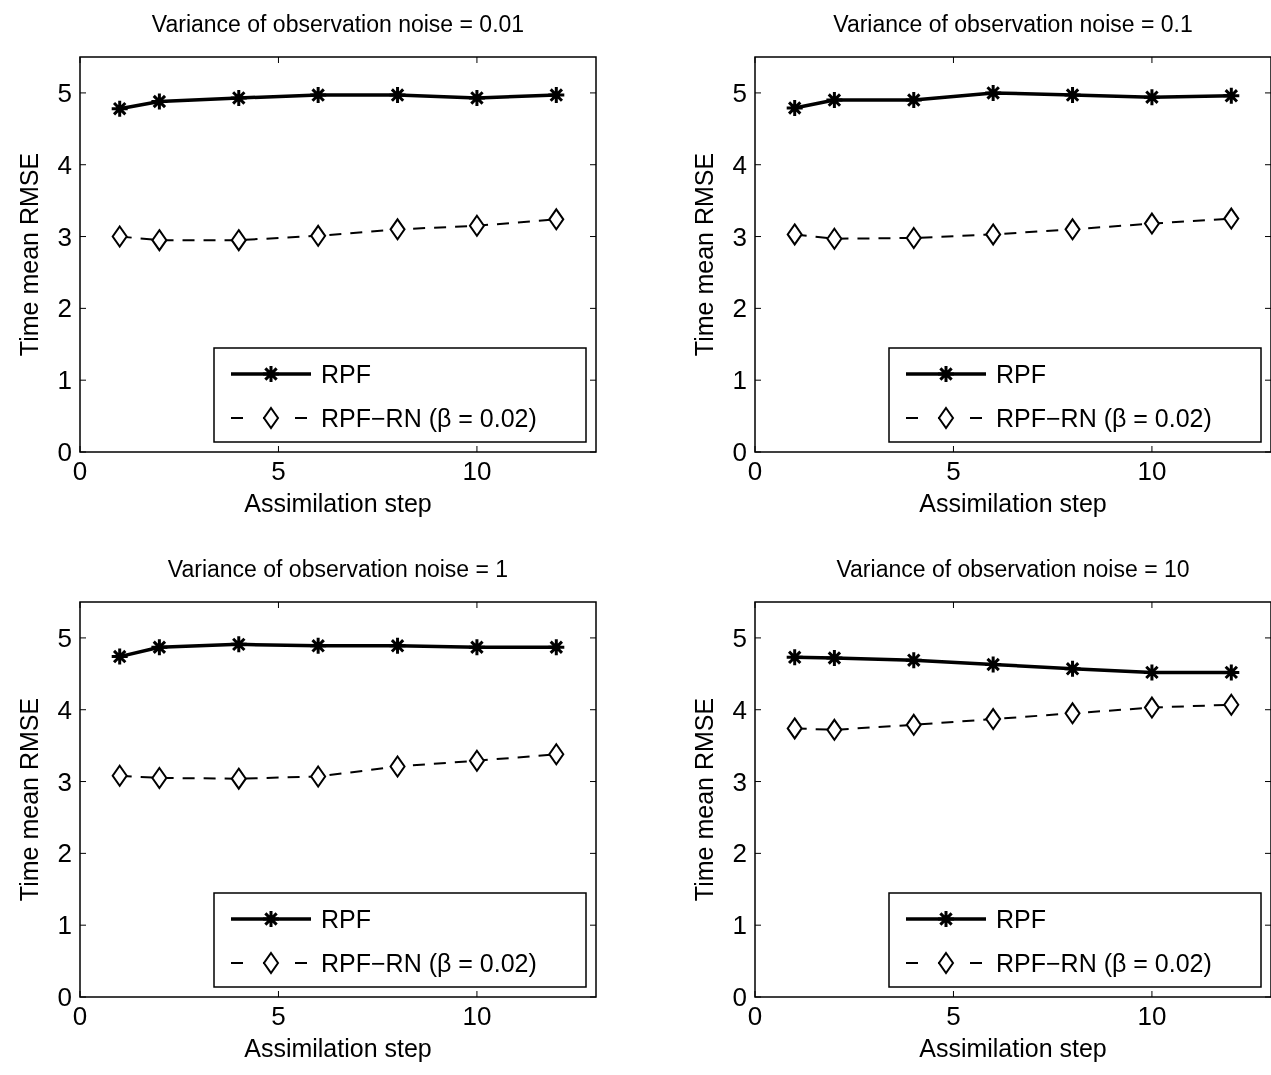 The height and width of the screenshot is (1075, 1271). What do you see at coordinates (1013, 24) in the screenshot?
I see `chart-title: Variance of observation noise = 0.1` at bounding box center [1013, 24].